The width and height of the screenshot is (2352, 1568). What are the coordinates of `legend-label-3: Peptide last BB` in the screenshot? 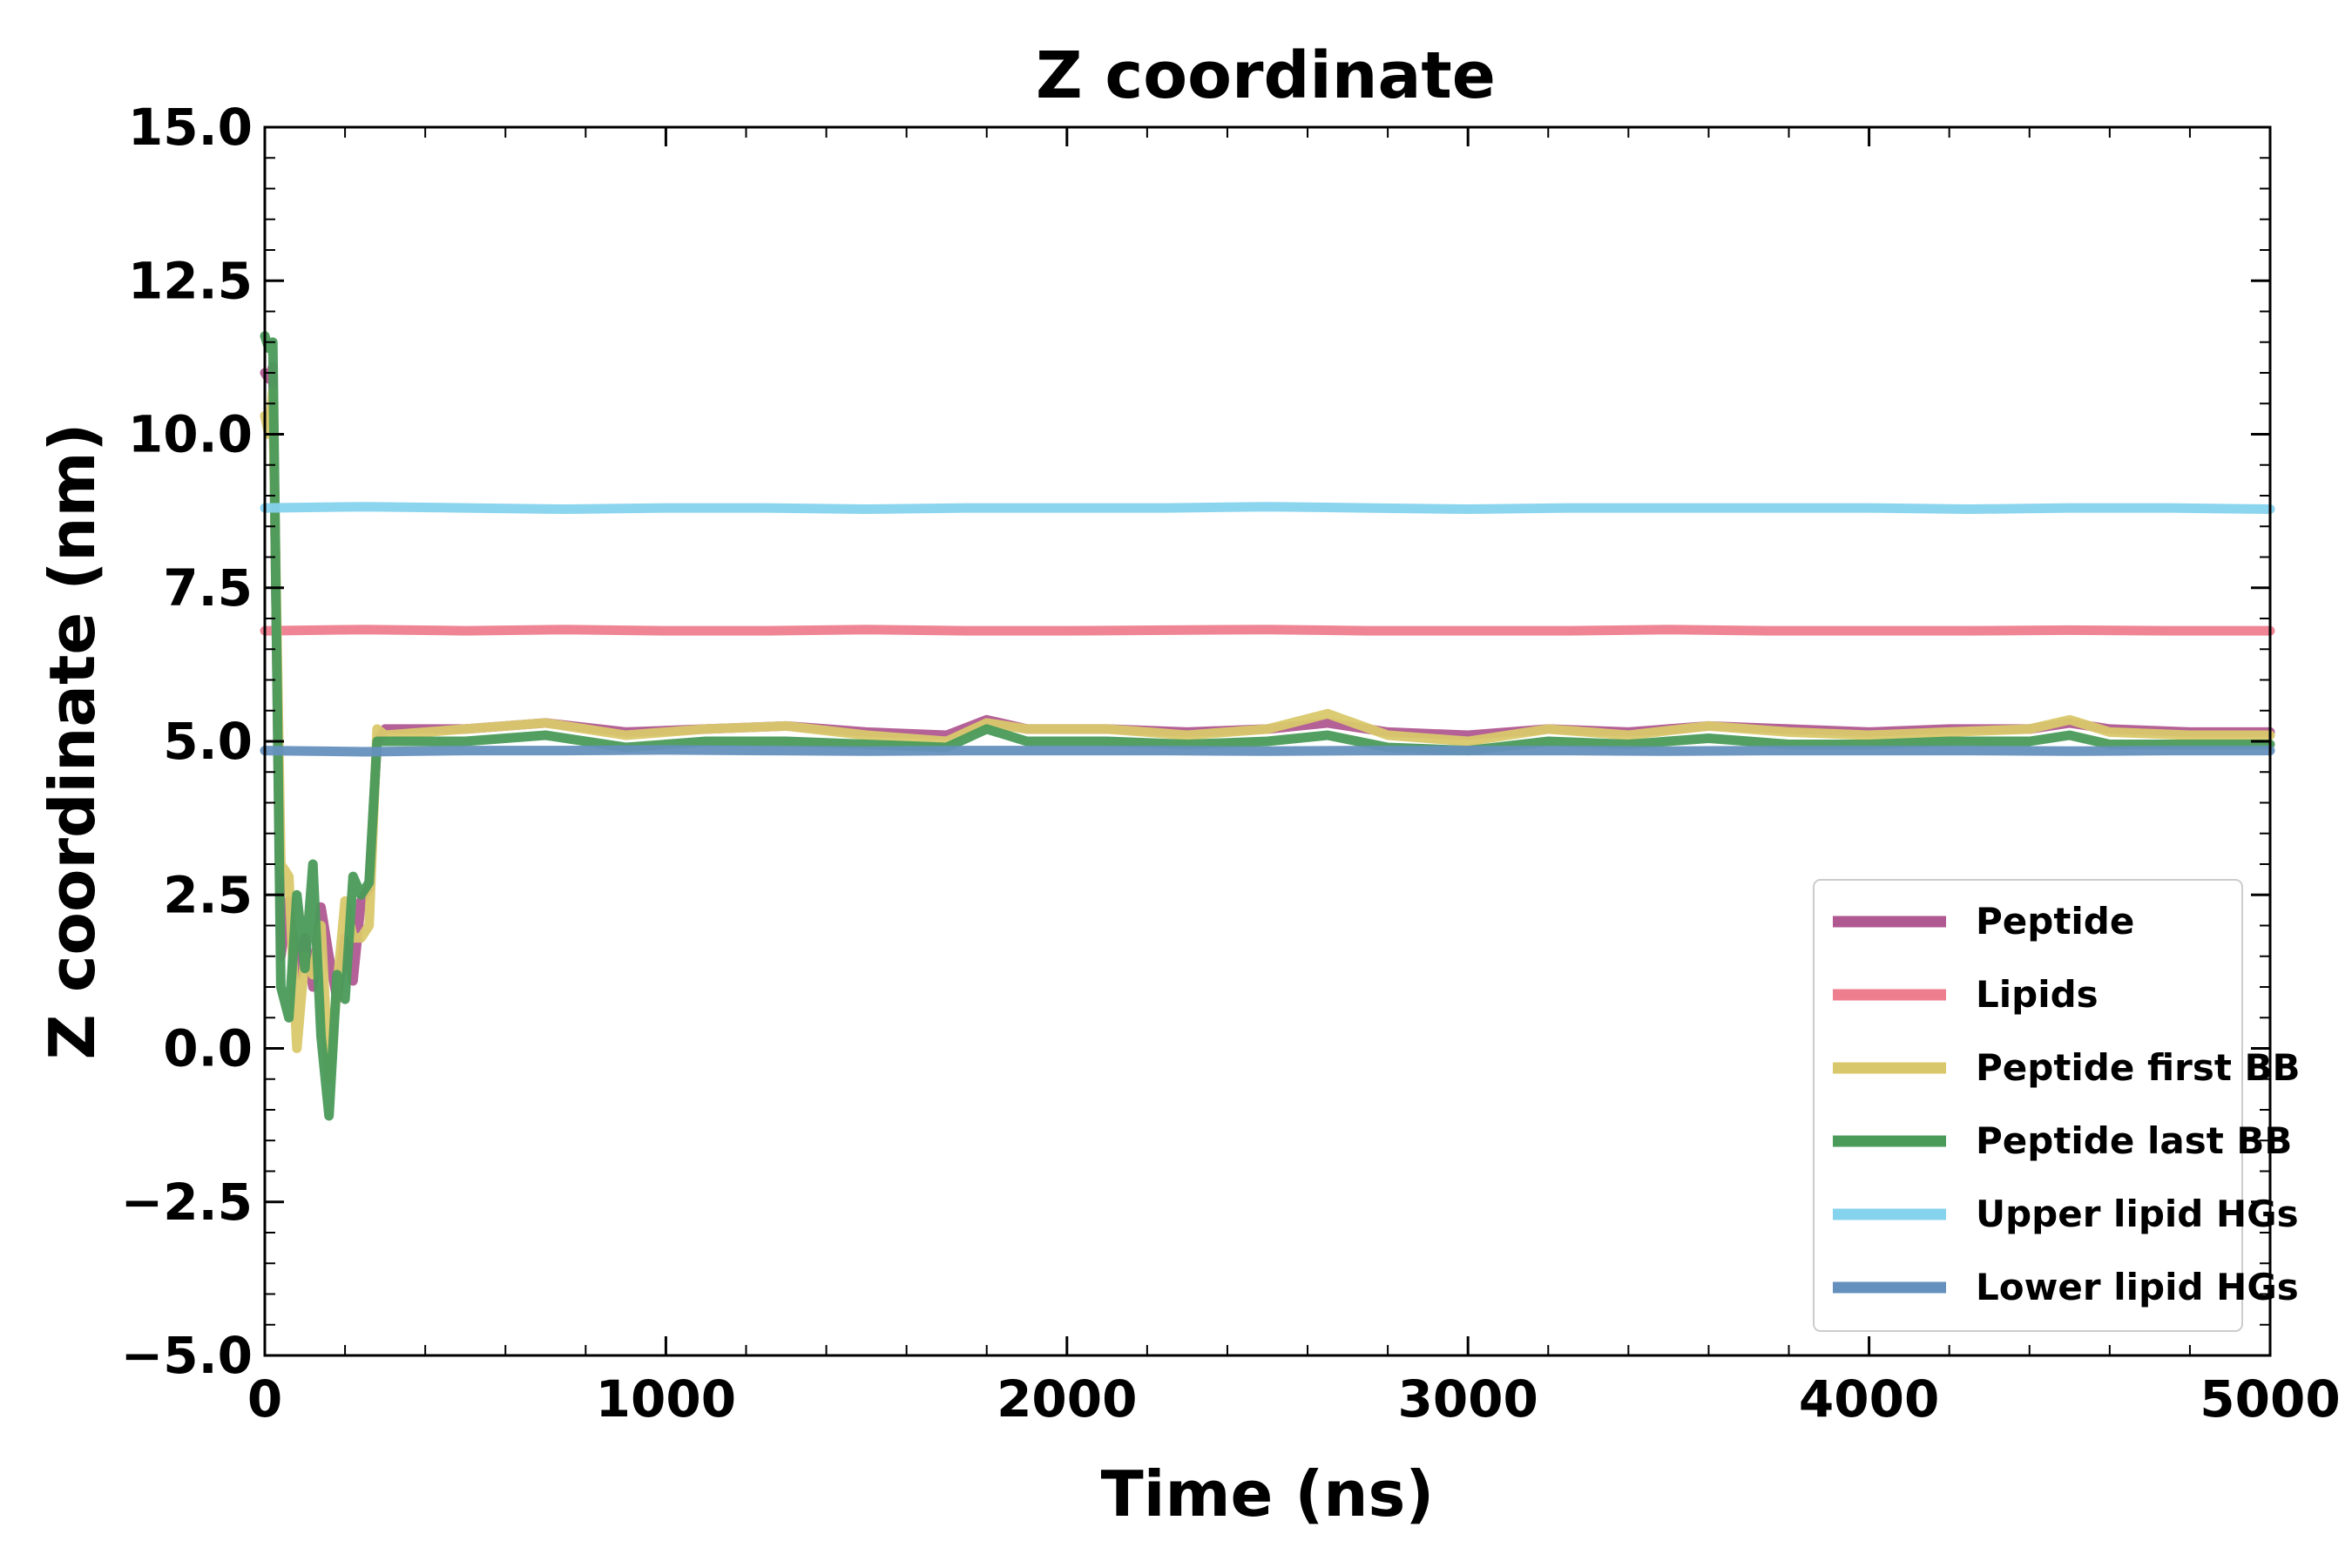 It's located at (2134, 1140).